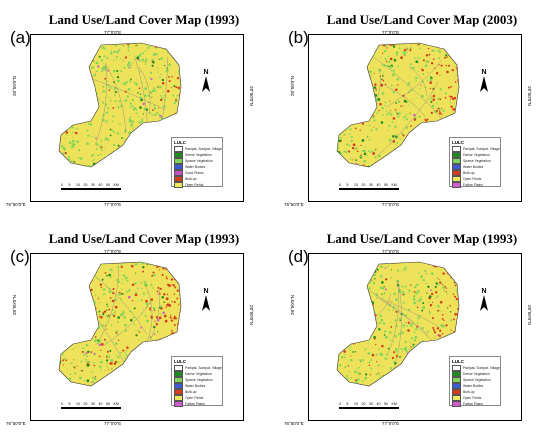  What do you see at coordinates (472, 398) in the screenshot?
I see `legend-label: Open Fields` at bounding box center [472, 398].